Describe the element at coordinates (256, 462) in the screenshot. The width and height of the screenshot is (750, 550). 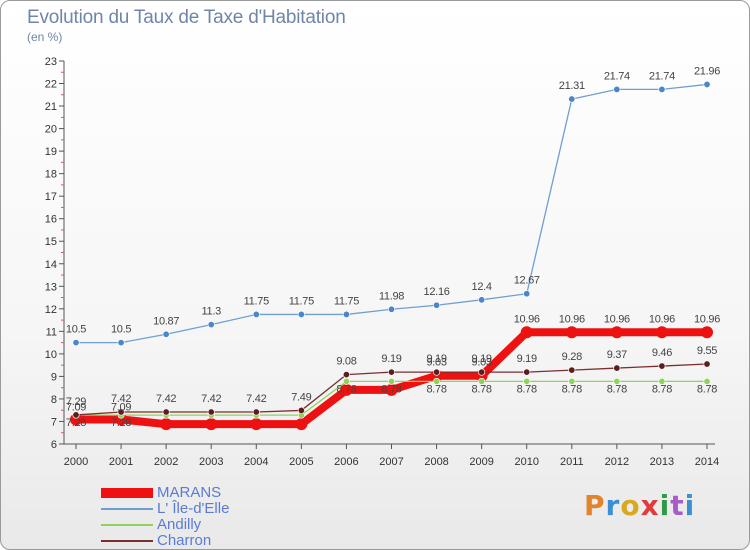
I see `x-tick-label: 2004` at that location.